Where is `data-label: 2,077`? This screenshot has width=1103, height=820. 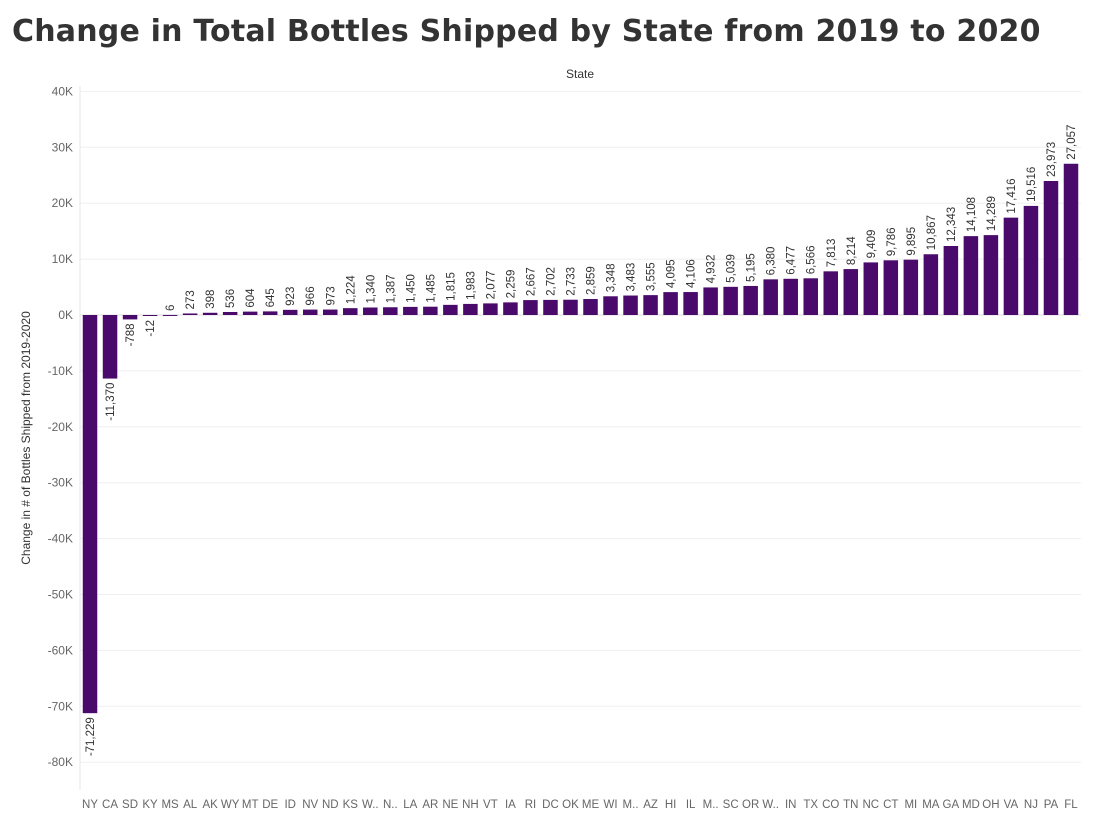 data-label: 2,077 is located at coordinates (491, 285).